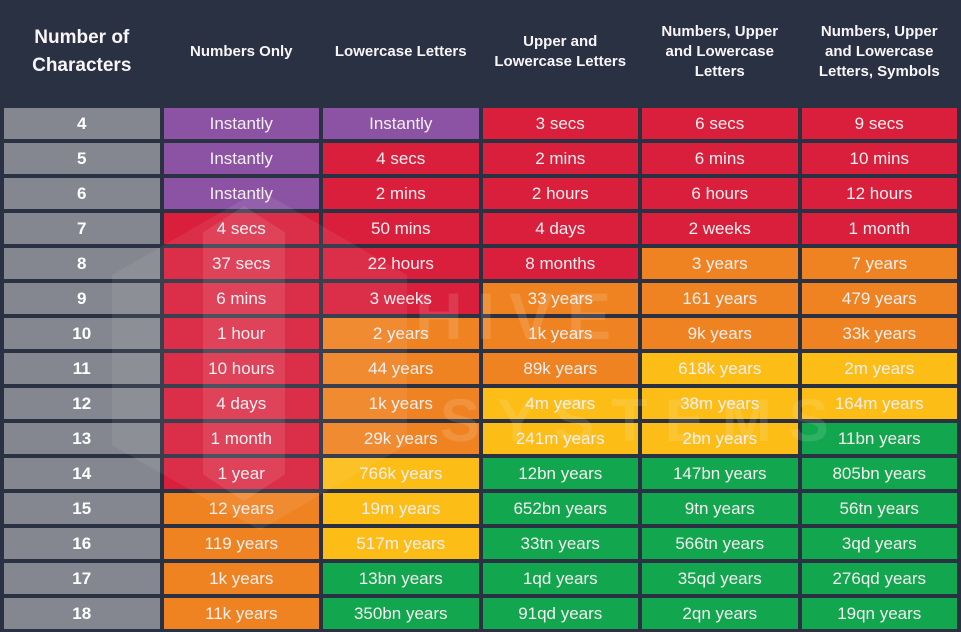  What do you see at coordinates (560, 193) in the screenshot?
I see `time-cell: 2 hours` at bounding box center [560, 193].